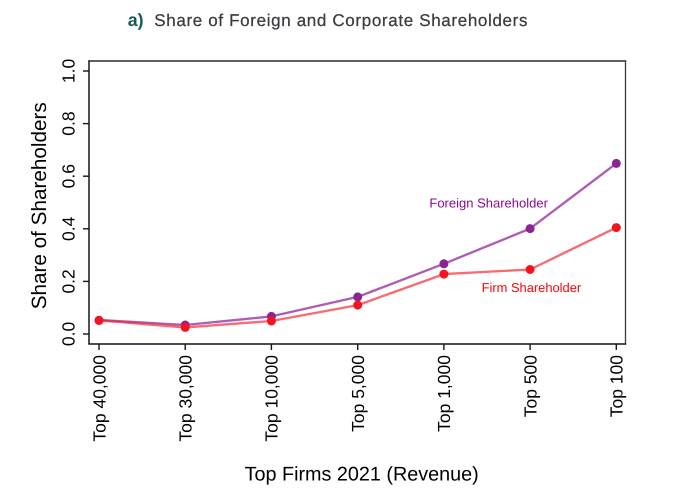  Describe the element at coordinates (532, 287) in the screenshot. I see `svg-text: Firm Shareholder` at that location.